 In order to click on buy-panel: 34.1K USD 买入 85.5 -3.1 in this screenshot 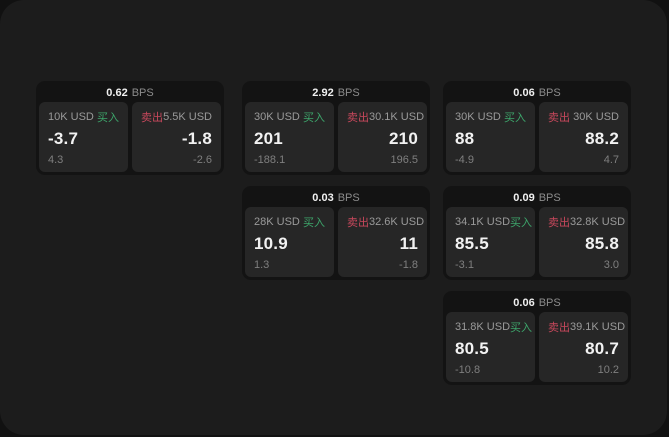, I will do `click(490, 242)`.